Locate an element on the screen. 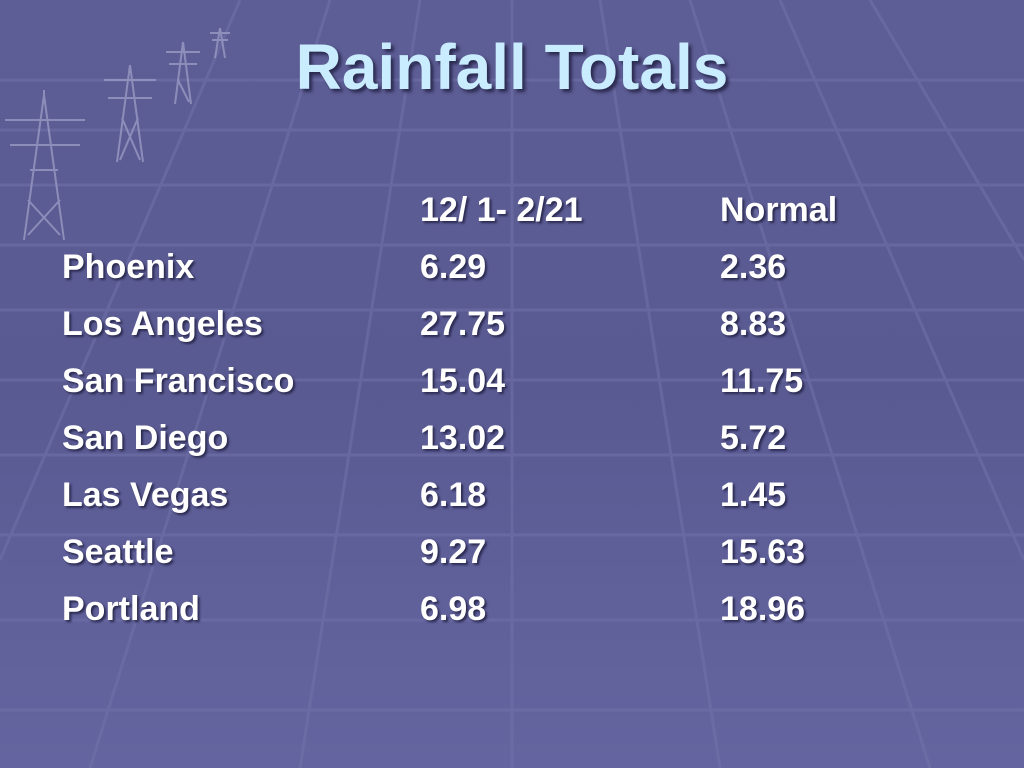  city-name: Seattle is located at coordinates (118, 552).